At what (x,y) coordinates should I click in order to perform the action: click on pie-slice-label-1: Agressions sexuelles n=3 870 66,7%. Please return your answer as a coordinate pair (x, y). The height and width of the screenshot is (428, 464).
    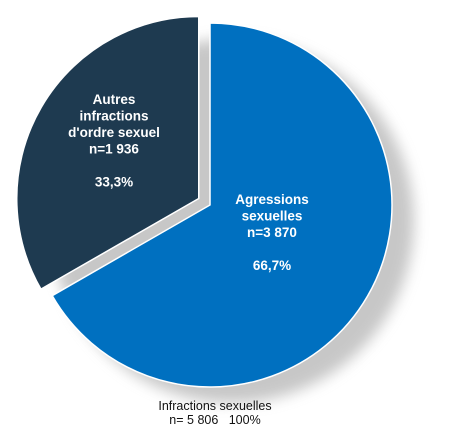
    Looking at the image, I should click on (272, 232).